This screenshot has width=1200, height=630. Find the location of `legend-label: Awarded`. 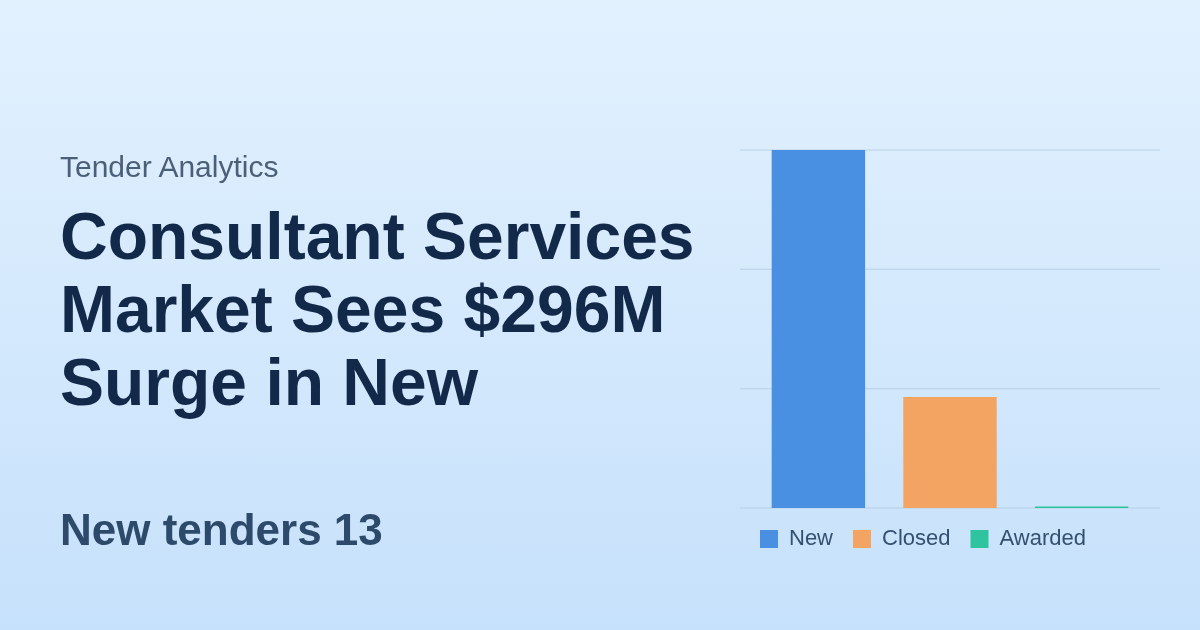

legend-label: Awarded is located at coordinates (1042, 538).